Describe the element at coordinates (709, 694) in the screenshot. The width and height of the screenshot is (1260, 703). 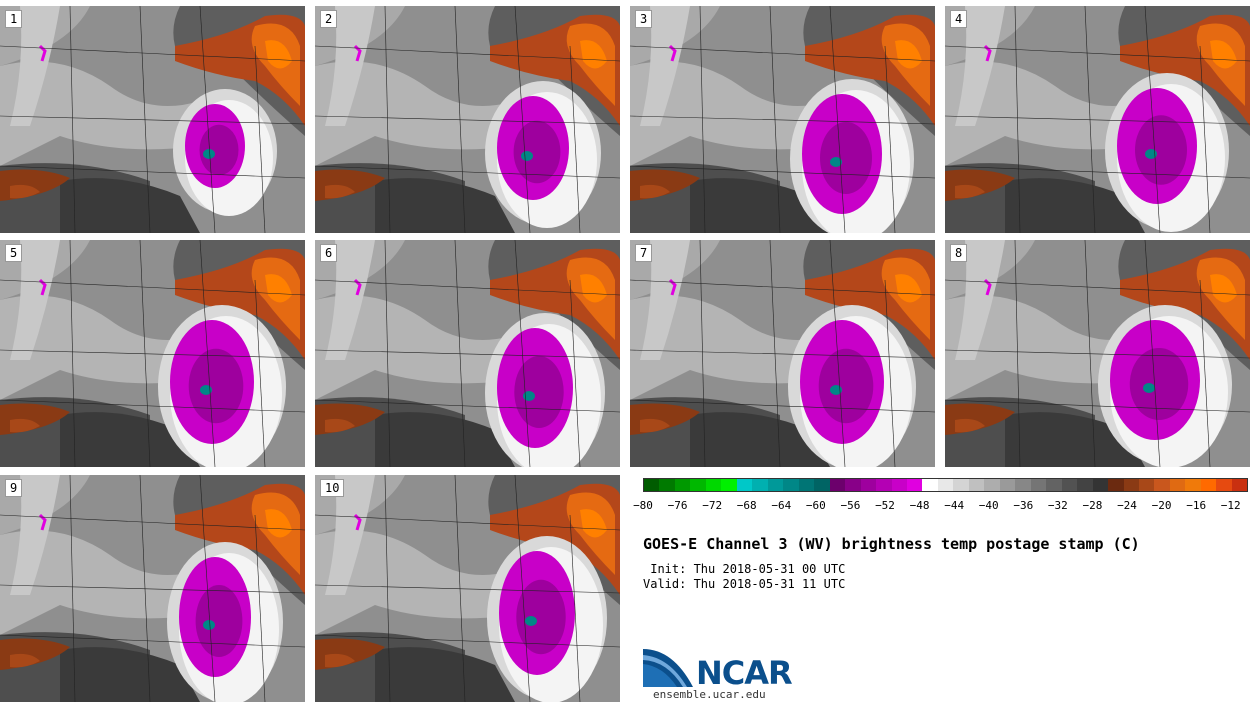
I see `site-url: ensemble.ucar.edu` at that location.